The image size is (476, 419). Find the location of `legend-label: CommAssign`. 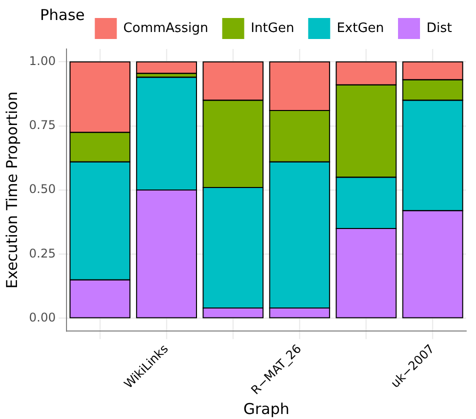

legend-label: CommAssign is located at coordinates (165, 28).